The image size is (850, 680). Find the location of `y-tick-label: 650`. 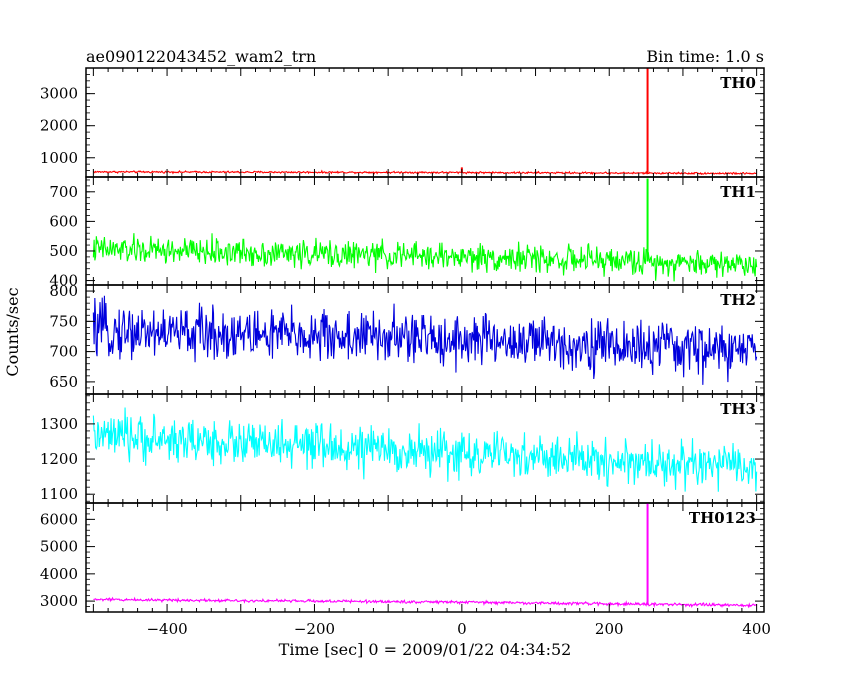

y-tick-label: 650 is located at coordinates (63, 382).